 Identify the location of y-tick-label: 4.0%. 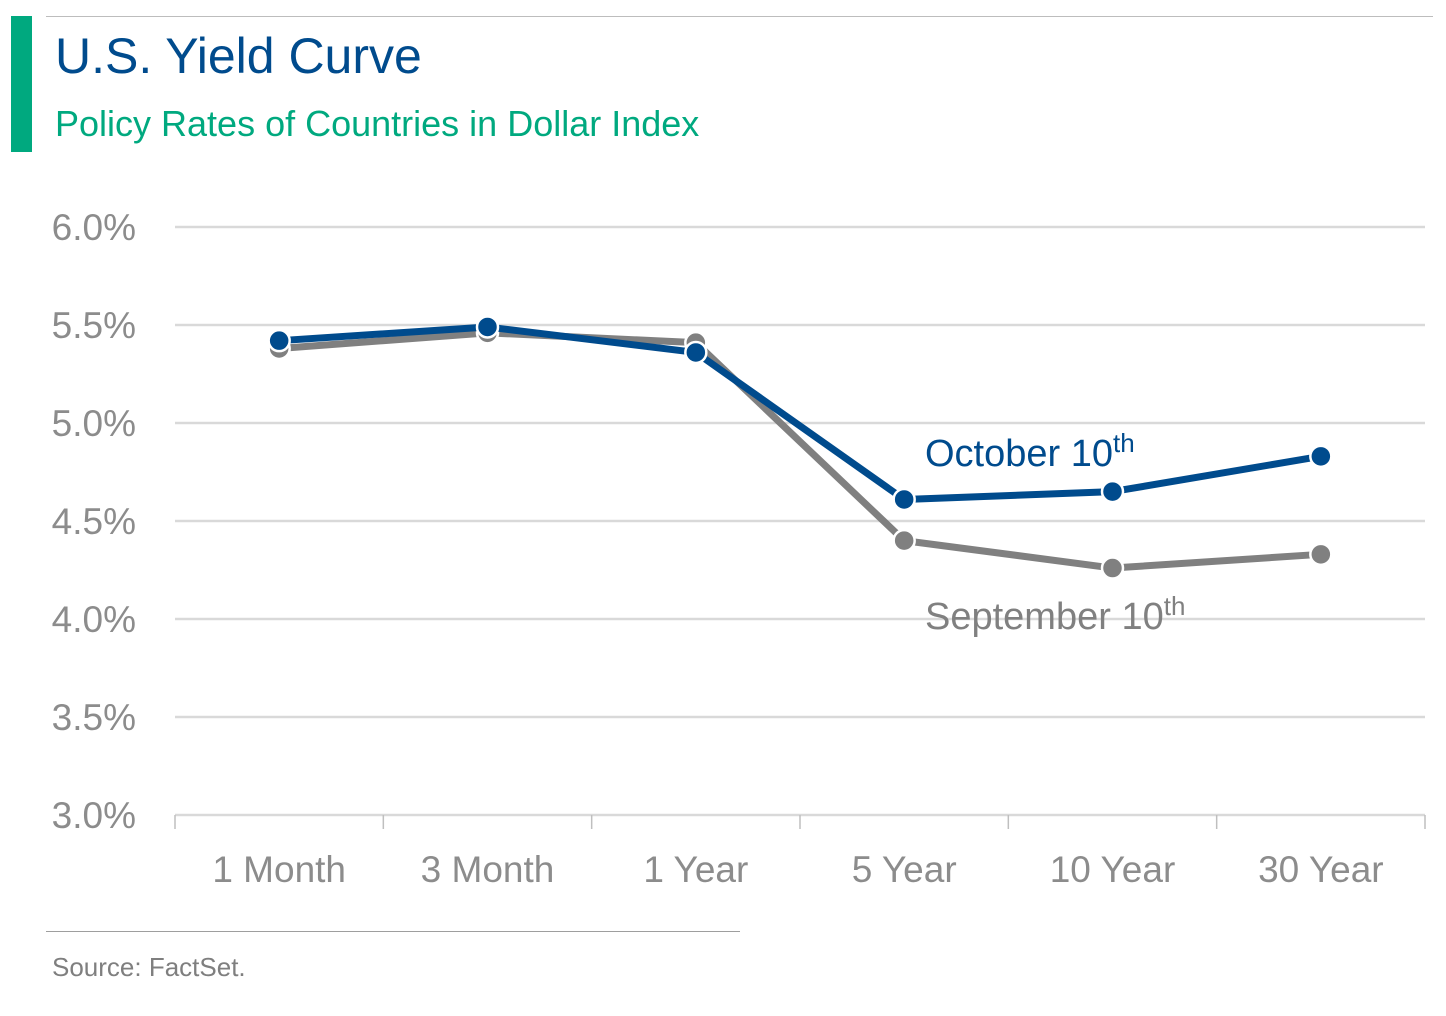
(94, 619).